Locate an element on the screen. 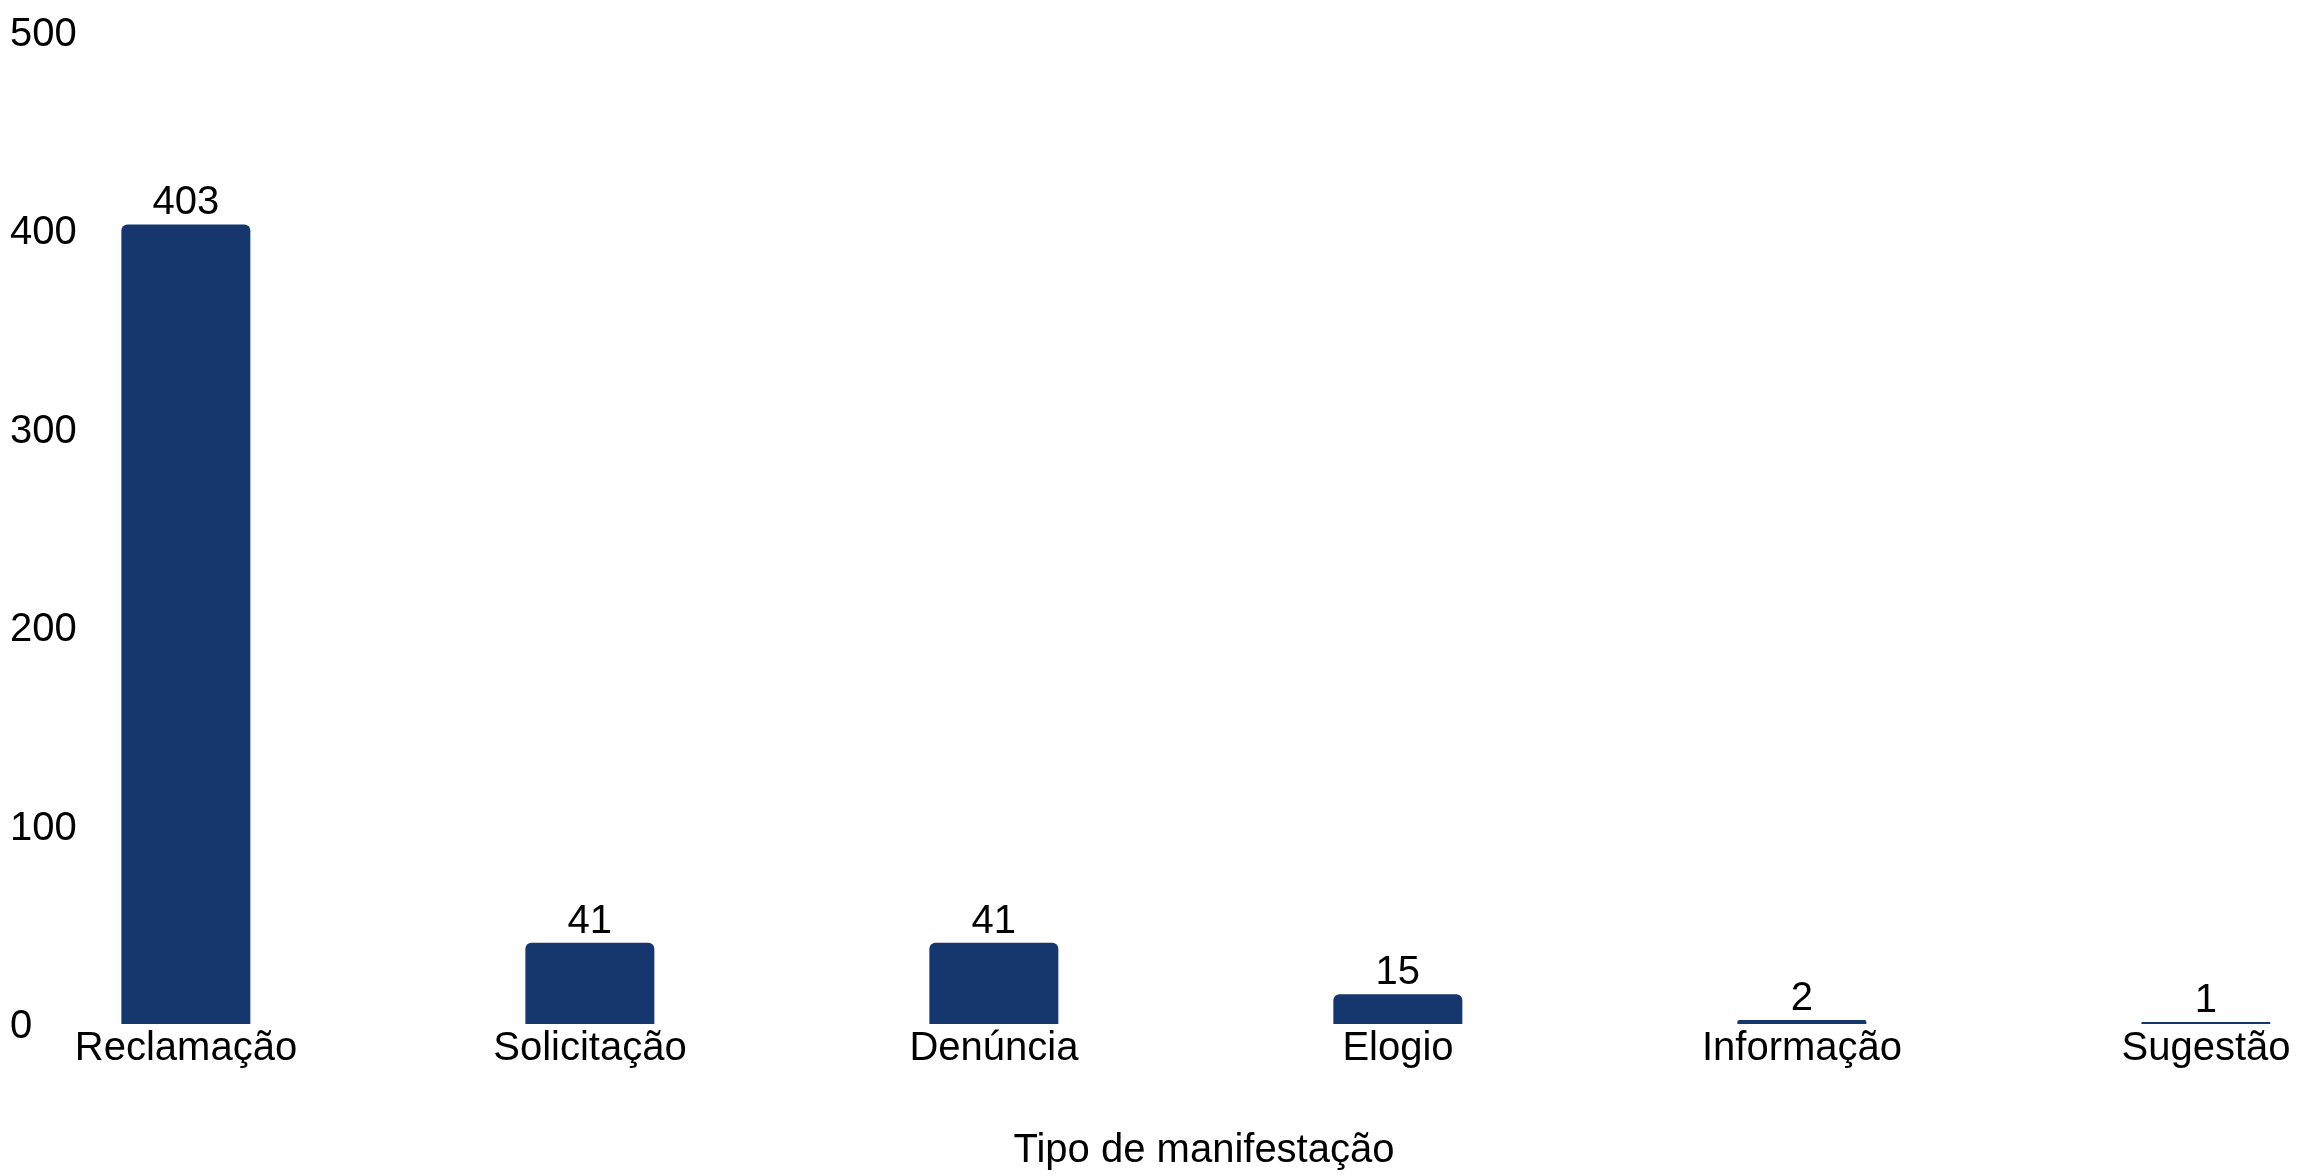  x-axis-title: Tipo de manifestação is located at coordinates (1204, 1148).